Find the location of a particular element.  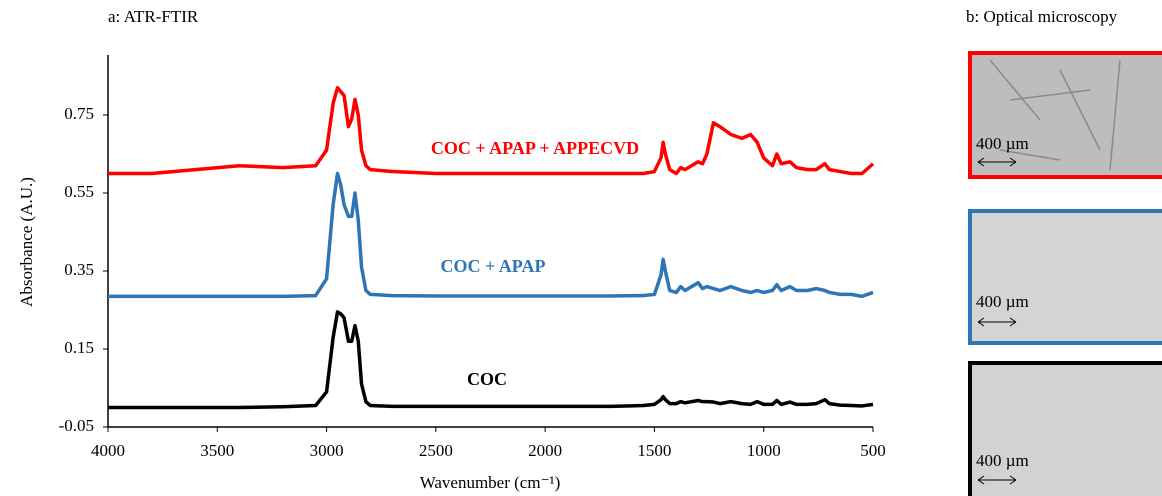

x-tick-label: 1000 is located at coordinates (764, 450).